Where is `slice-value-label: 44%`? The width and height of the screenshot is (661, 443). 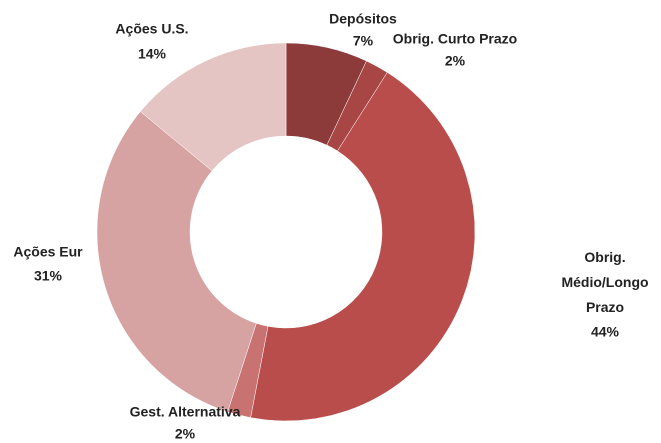
slice-value-label: 44% is located at coordinates (605, 332).